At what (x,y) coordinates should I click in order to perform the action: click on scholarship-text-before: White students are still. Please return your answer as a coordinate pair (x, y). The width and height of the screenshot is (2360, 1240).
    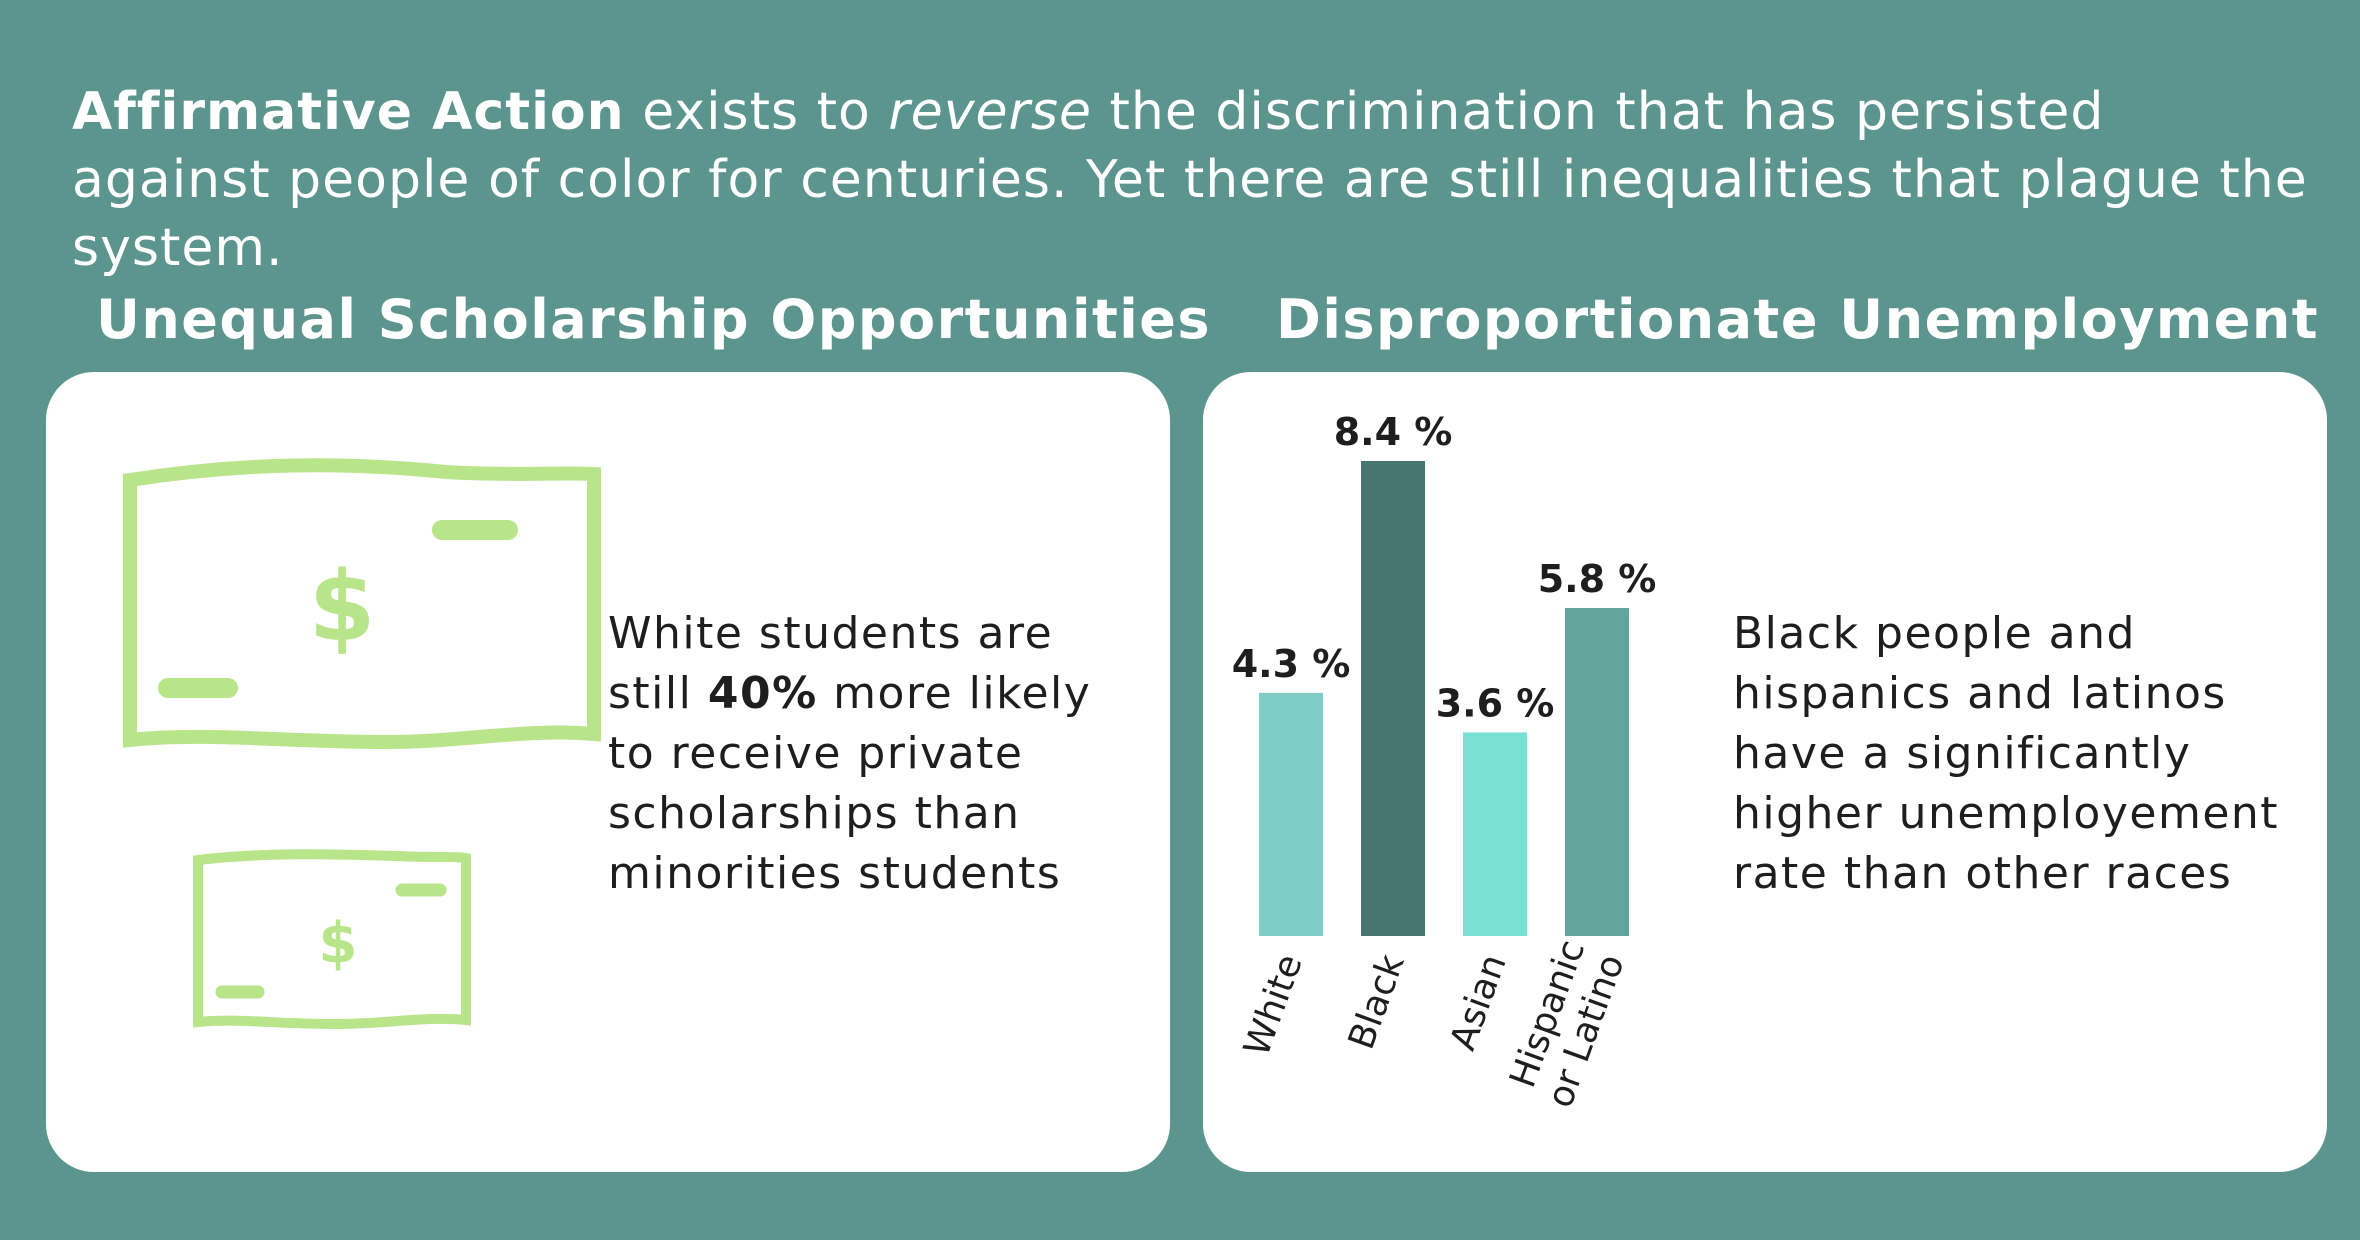
    Looking at the image, I should click on (831, 663).